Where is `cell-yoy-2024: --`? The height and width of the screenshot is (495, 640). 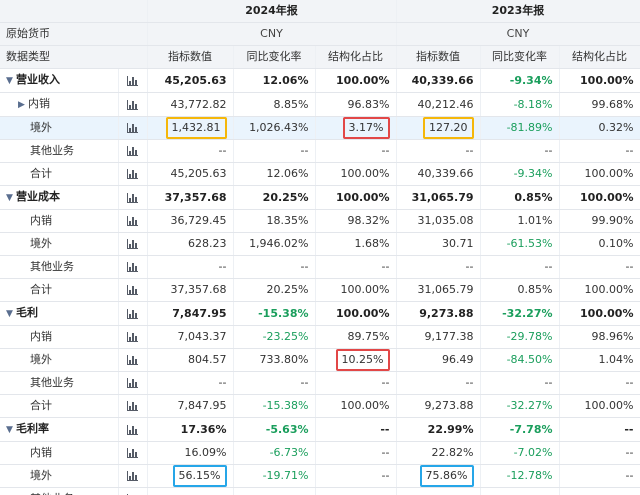
cell-yoy-2024: -- is located at coordinates (274, 383).